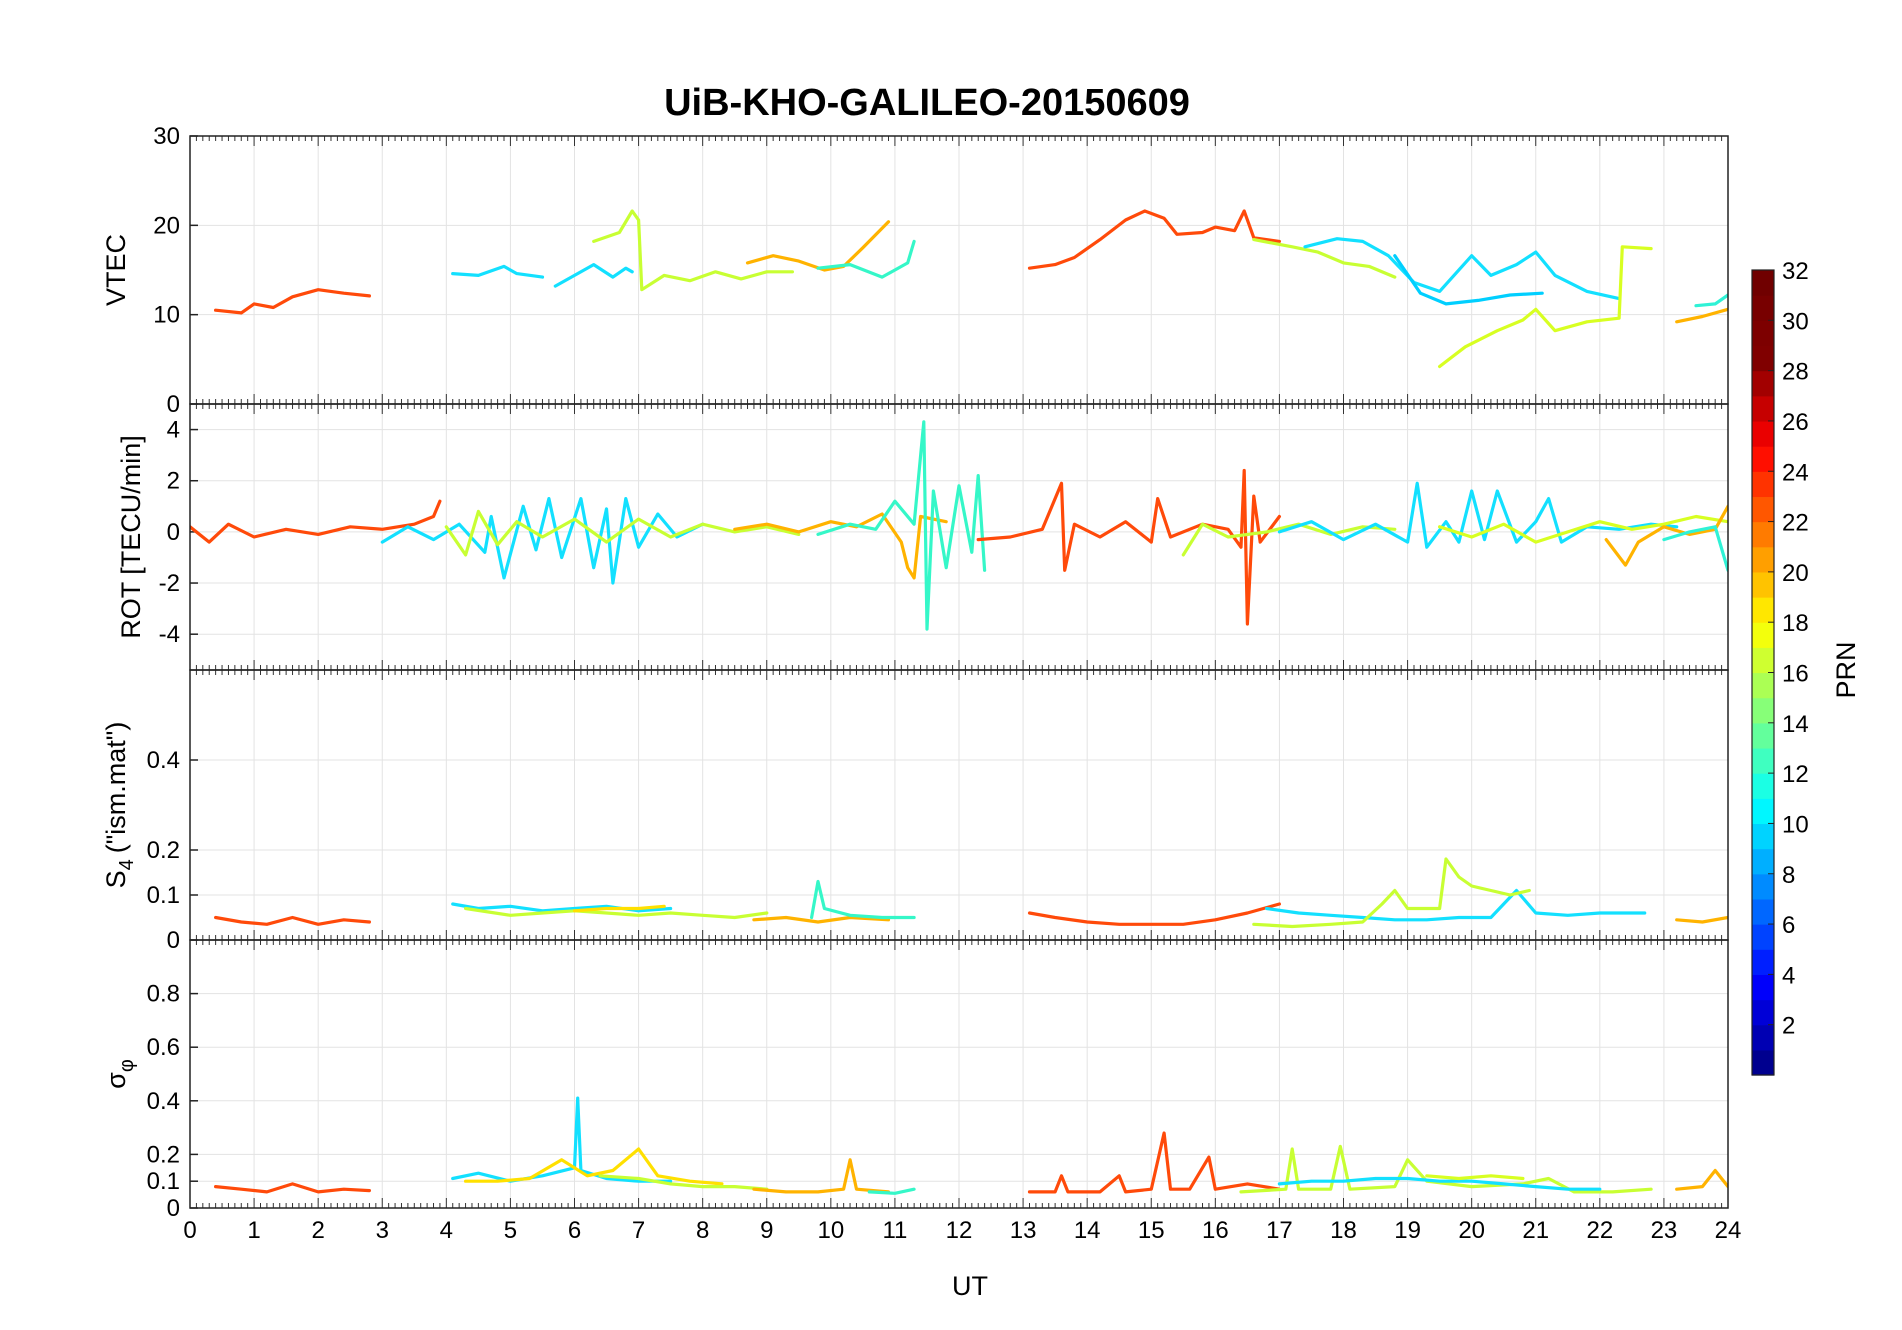  What do you see at coordinates (1795, 472) in the screenshot?
I see `colorbar-tick-label: 24` at bounding box center [1795, 472].